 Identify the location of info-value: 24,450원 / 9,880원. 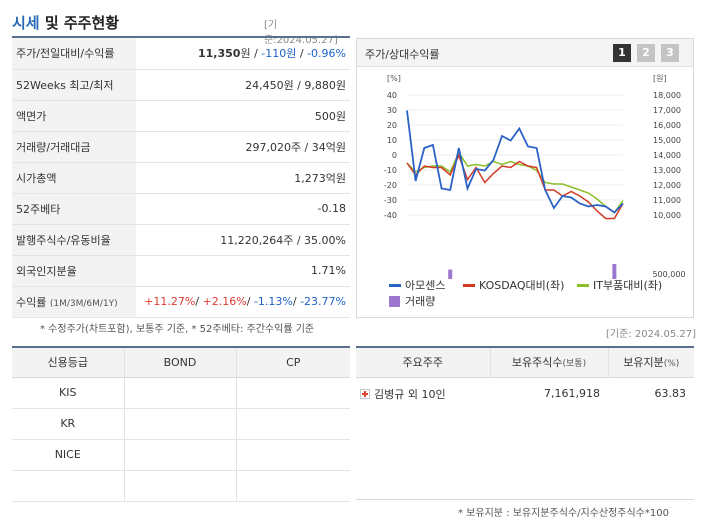
(243, 85).